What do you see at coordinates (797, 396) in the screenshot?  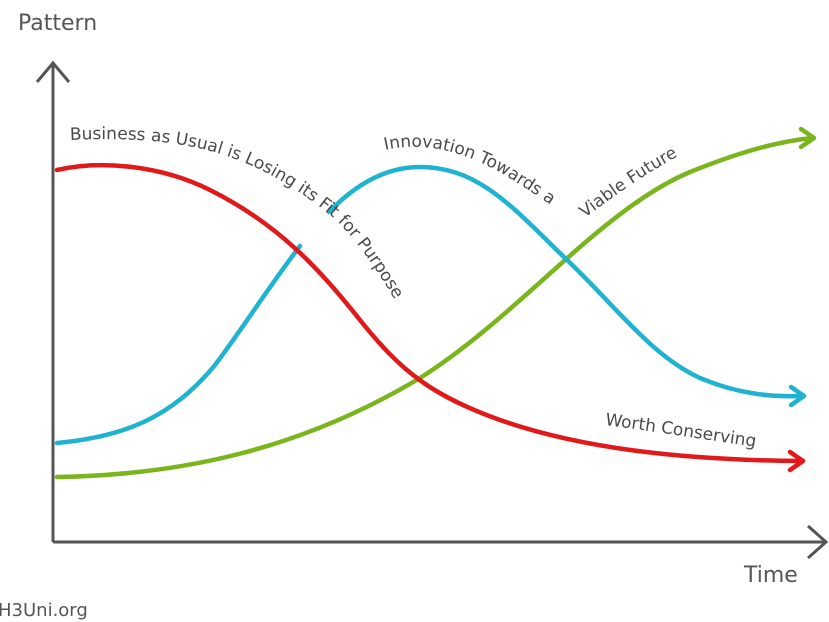 I see `blue-arrow-icon` at bounding box center [797, 396].